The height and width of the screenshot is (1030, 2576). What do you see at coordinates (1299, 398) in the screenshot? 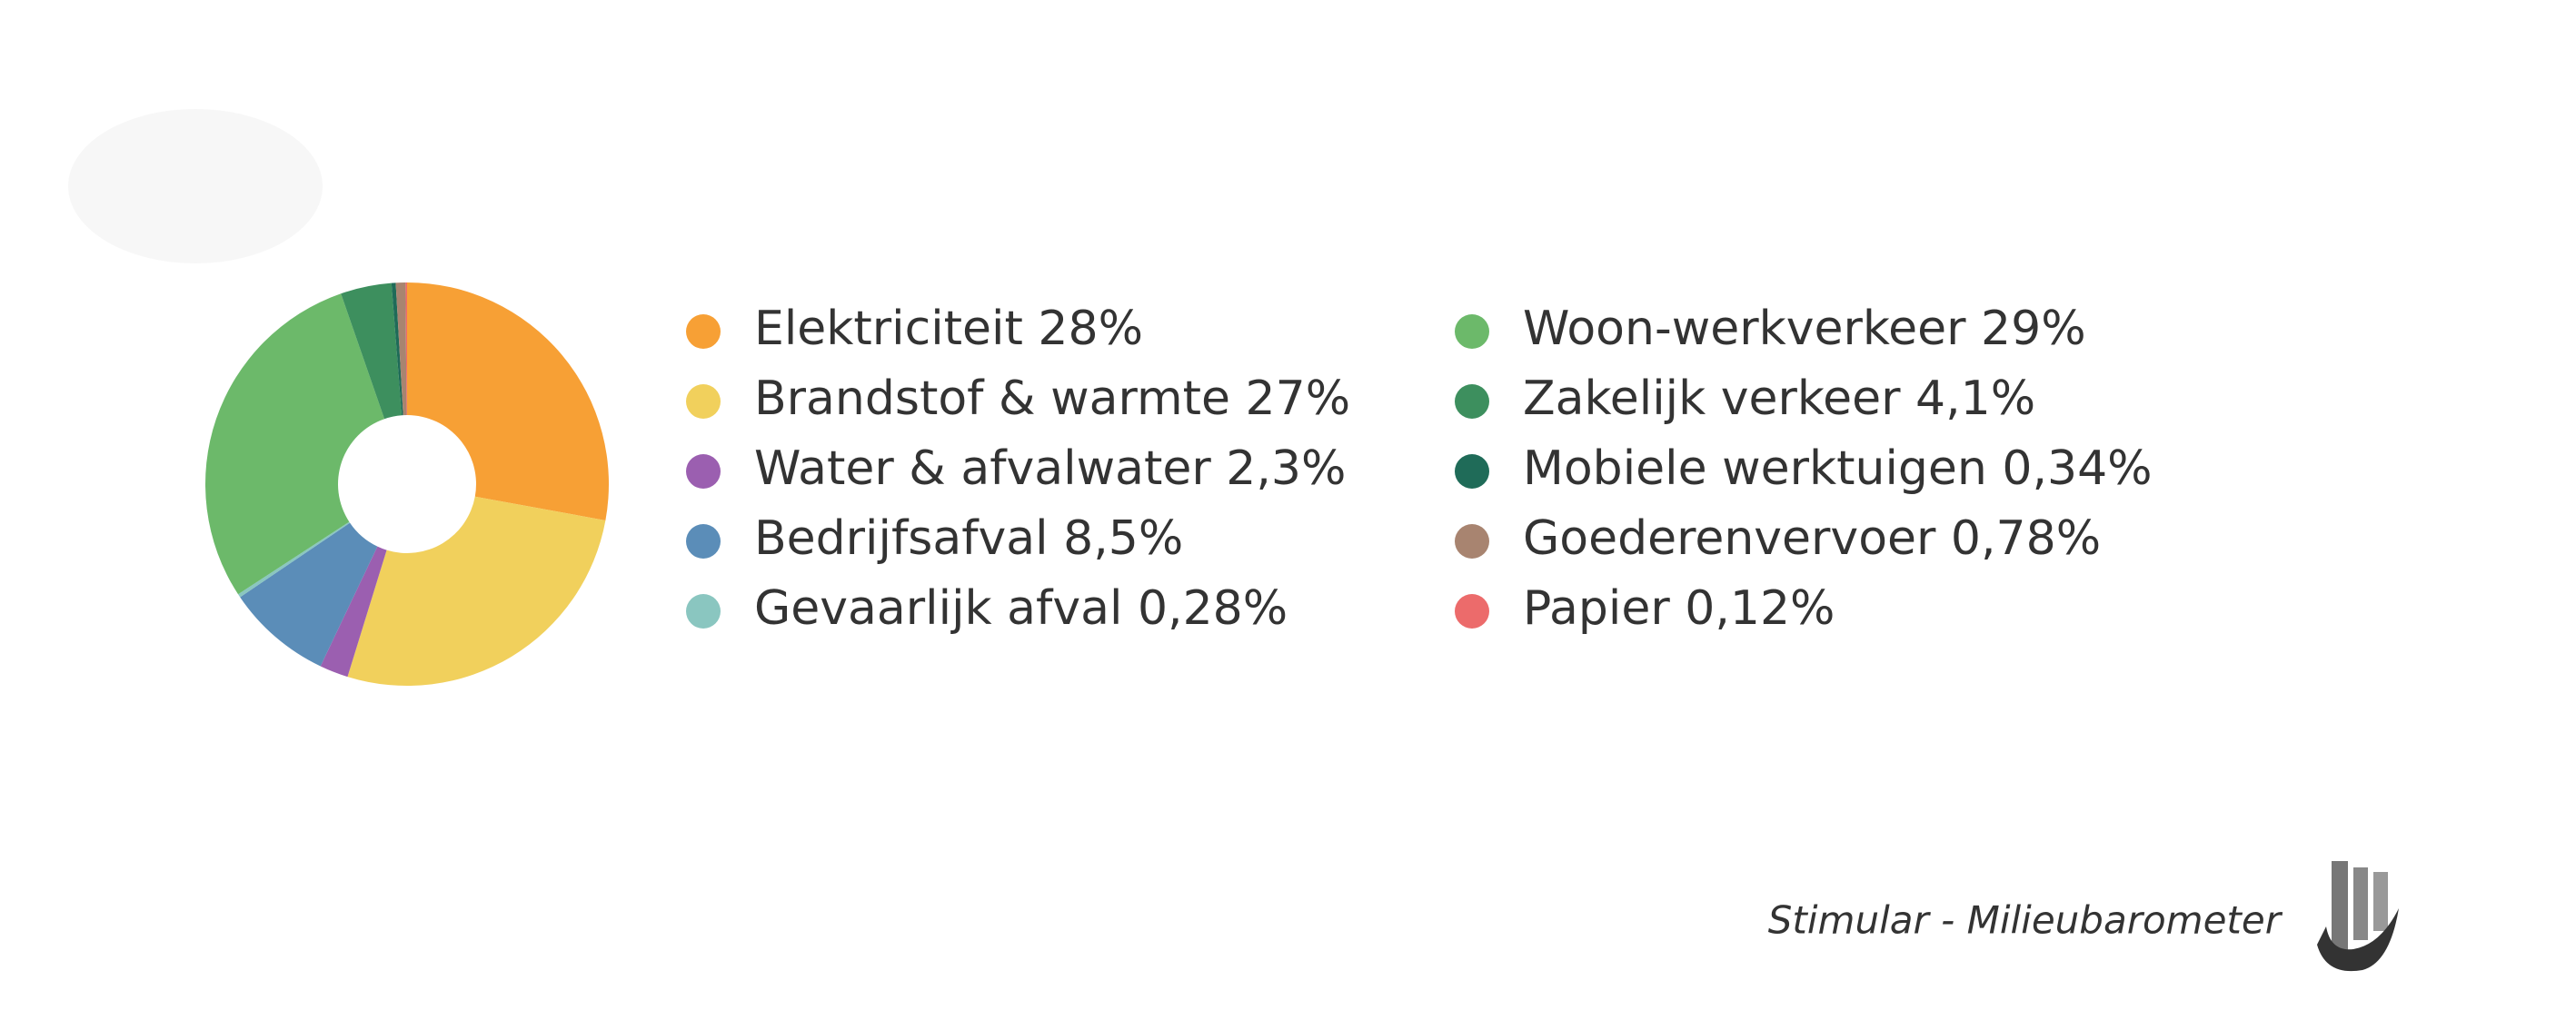
I see `legend-value: 27%` at bounding box center [1299, 398].